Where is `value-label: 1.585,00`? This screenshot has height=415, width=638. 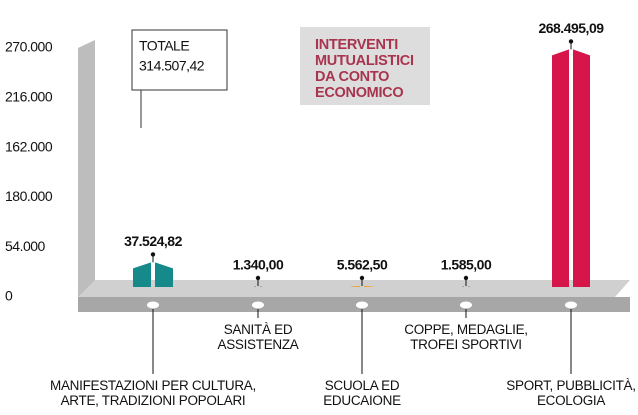 value-label: 1.585,00 is located at coordinates (466, 265).